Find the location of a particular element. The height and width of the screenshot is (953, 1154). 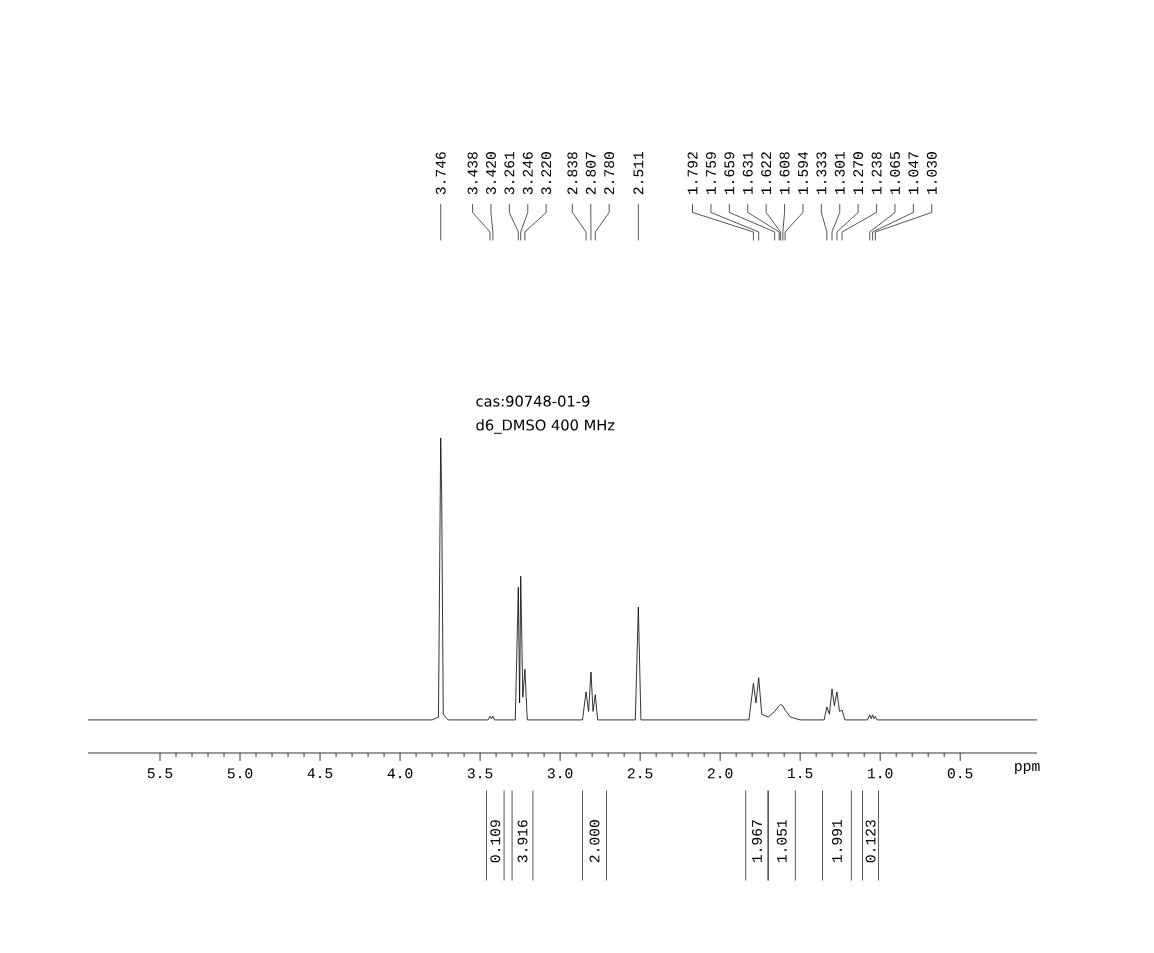

annotation: 1.047 is located at coordinates (913, 173).